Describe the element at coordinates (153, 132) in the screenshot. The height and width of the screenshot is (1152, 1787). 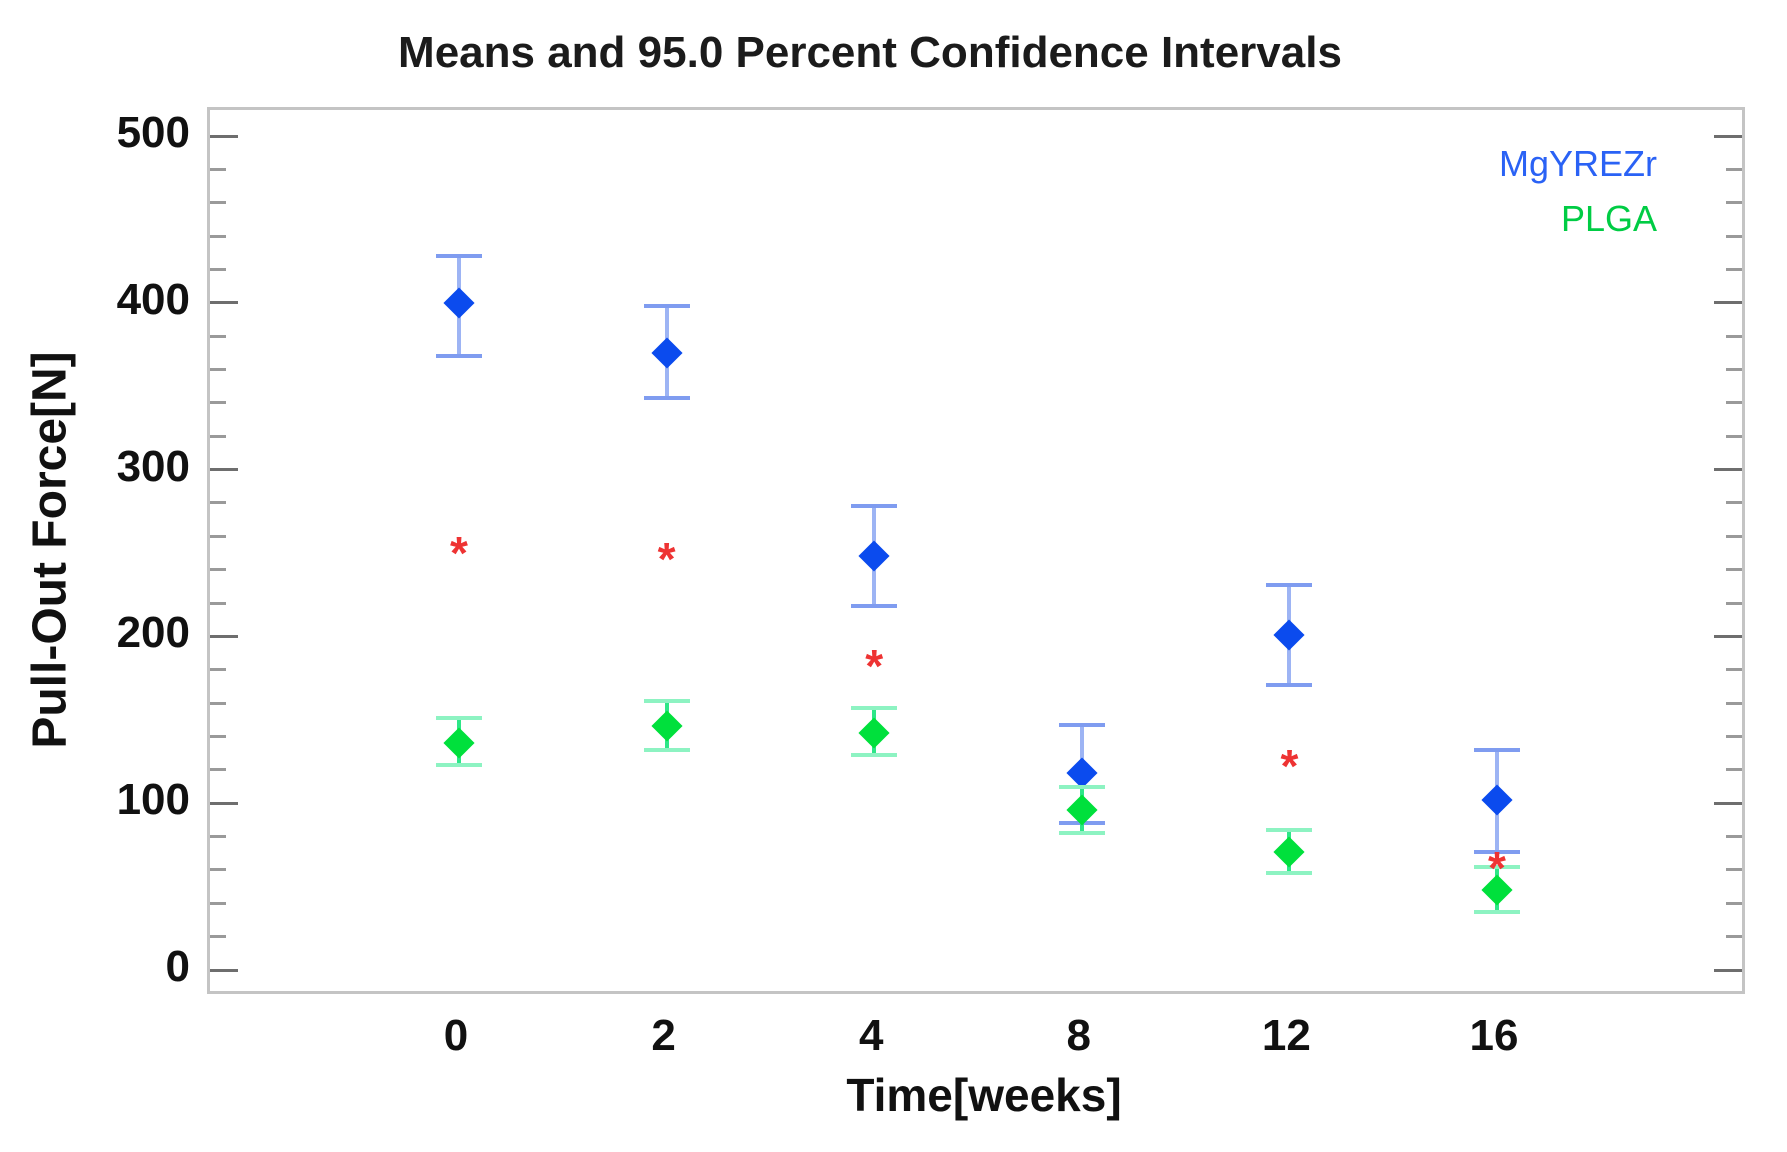
I see `y-tick-label: 500` at that location.